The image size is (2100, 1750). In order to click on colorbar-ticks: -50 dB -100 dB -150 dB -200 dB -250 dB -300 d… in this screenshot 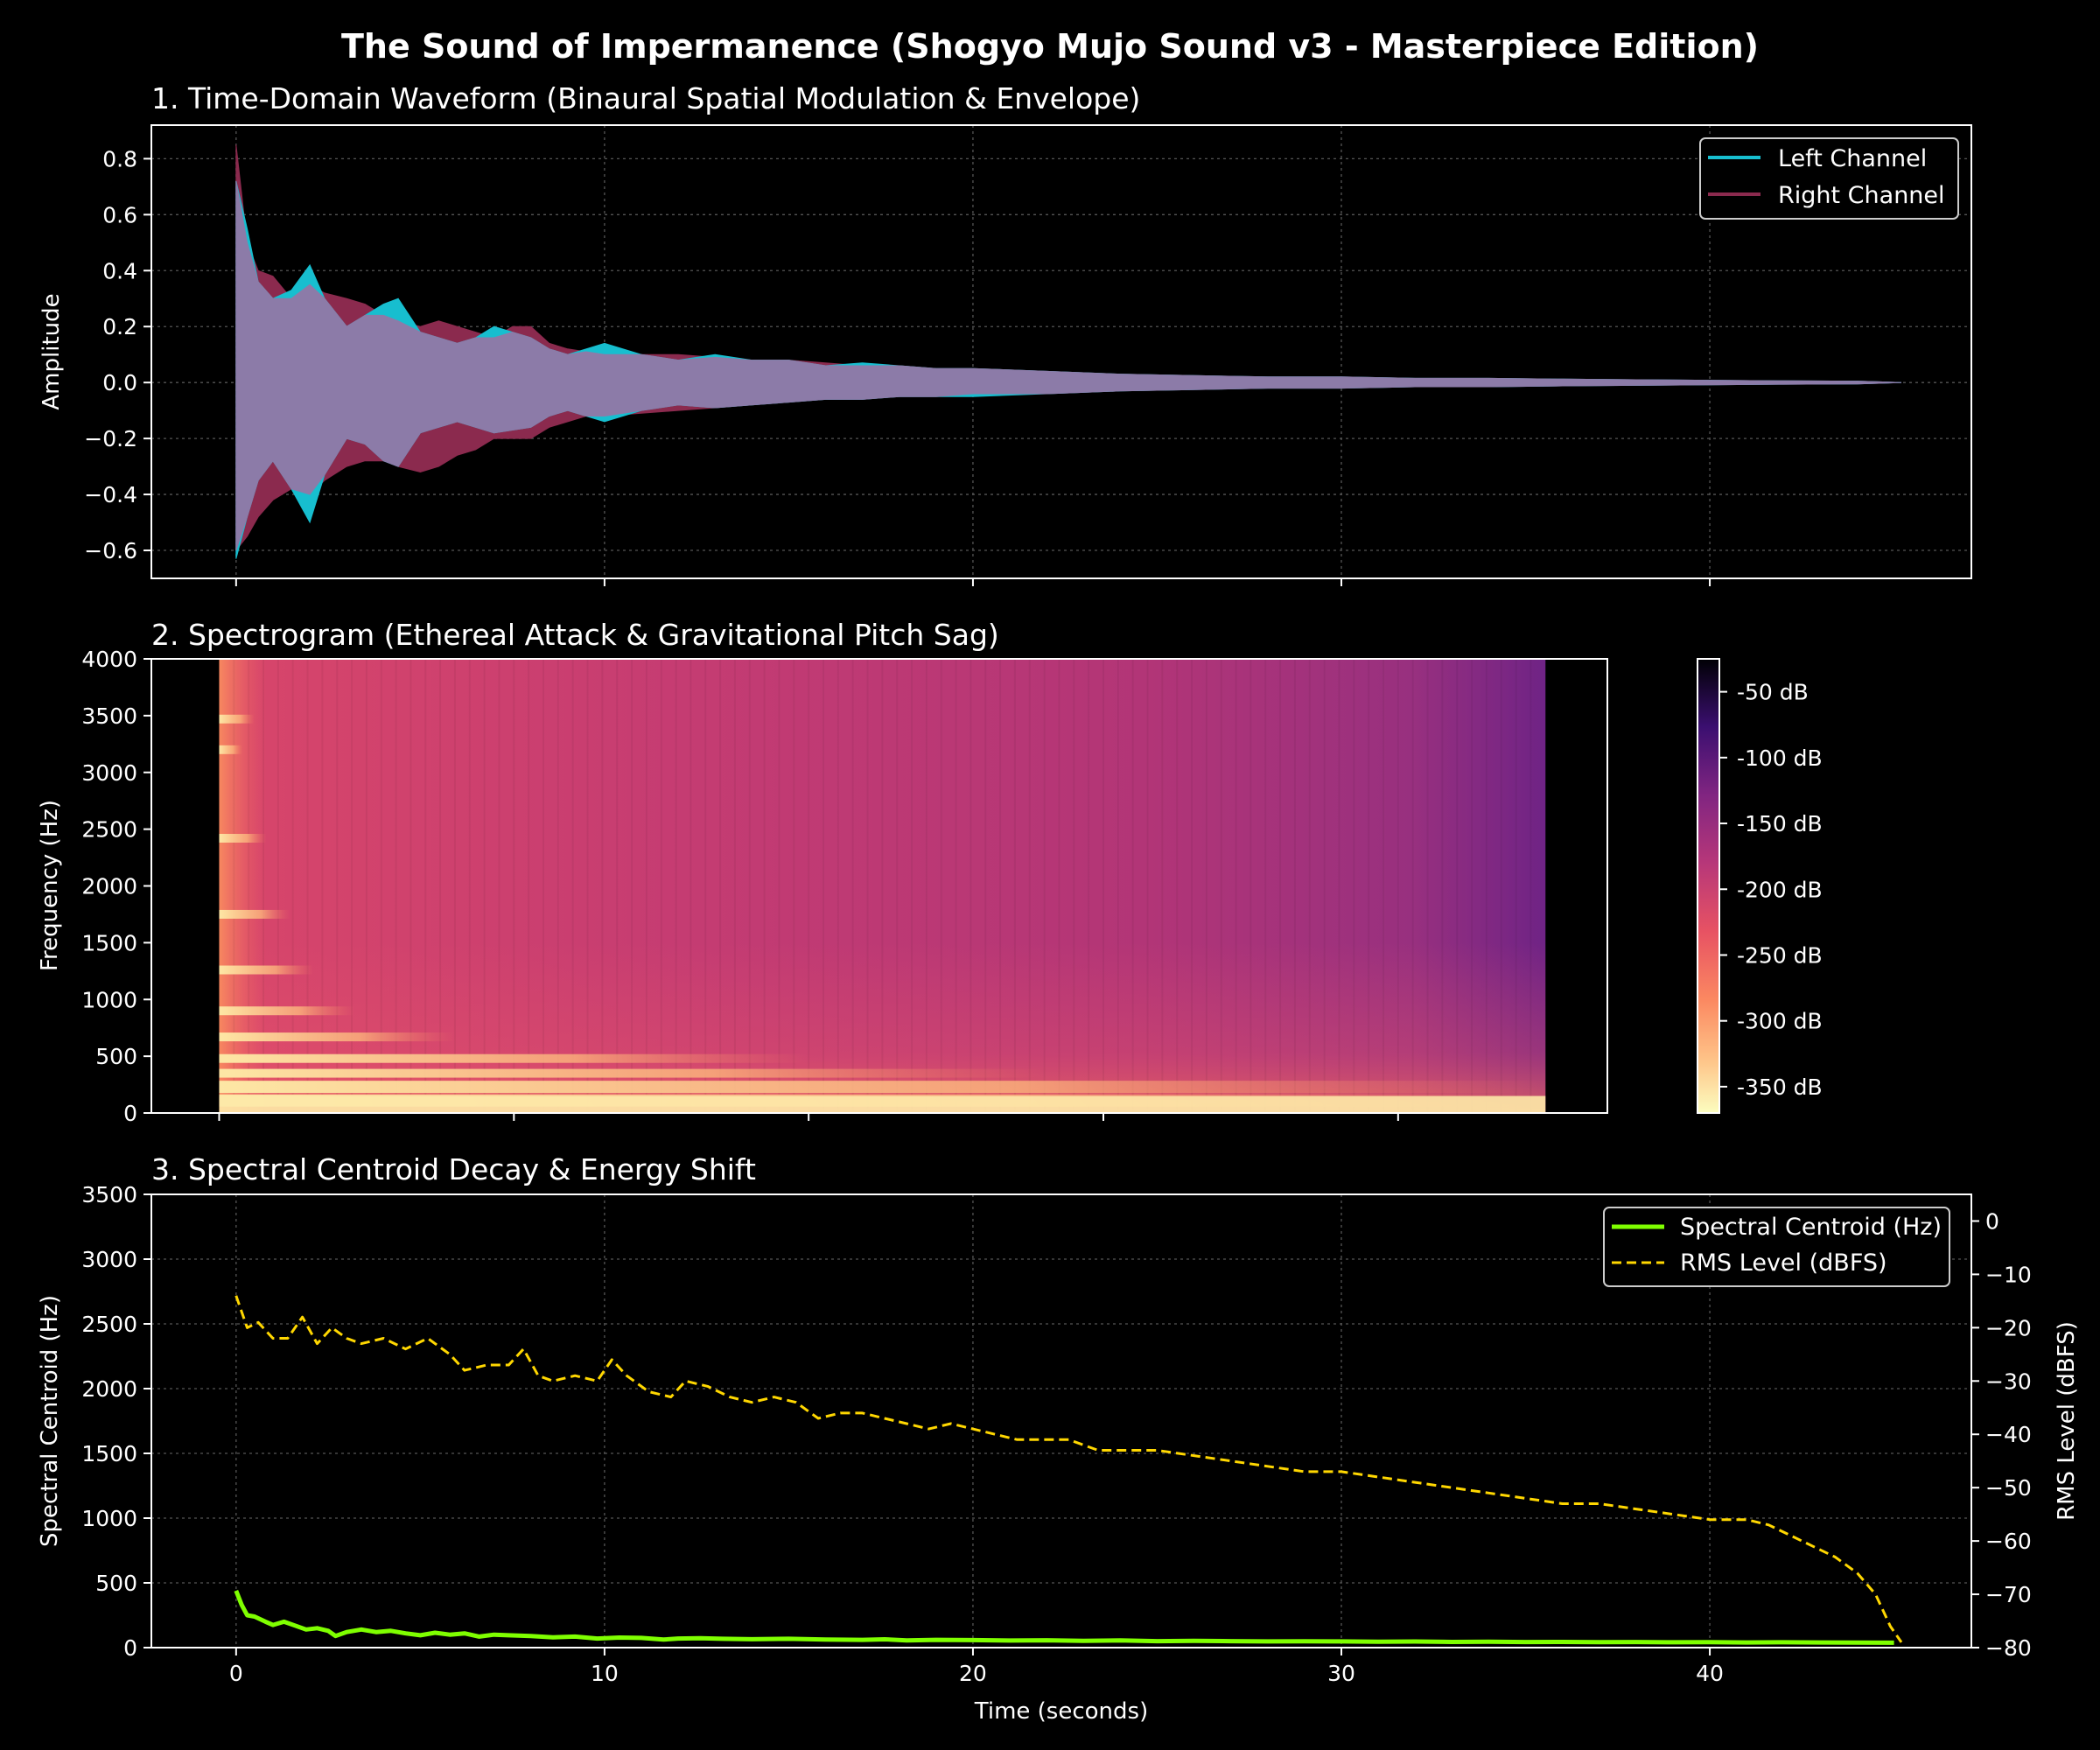, I will do `click(1771, 890)`.